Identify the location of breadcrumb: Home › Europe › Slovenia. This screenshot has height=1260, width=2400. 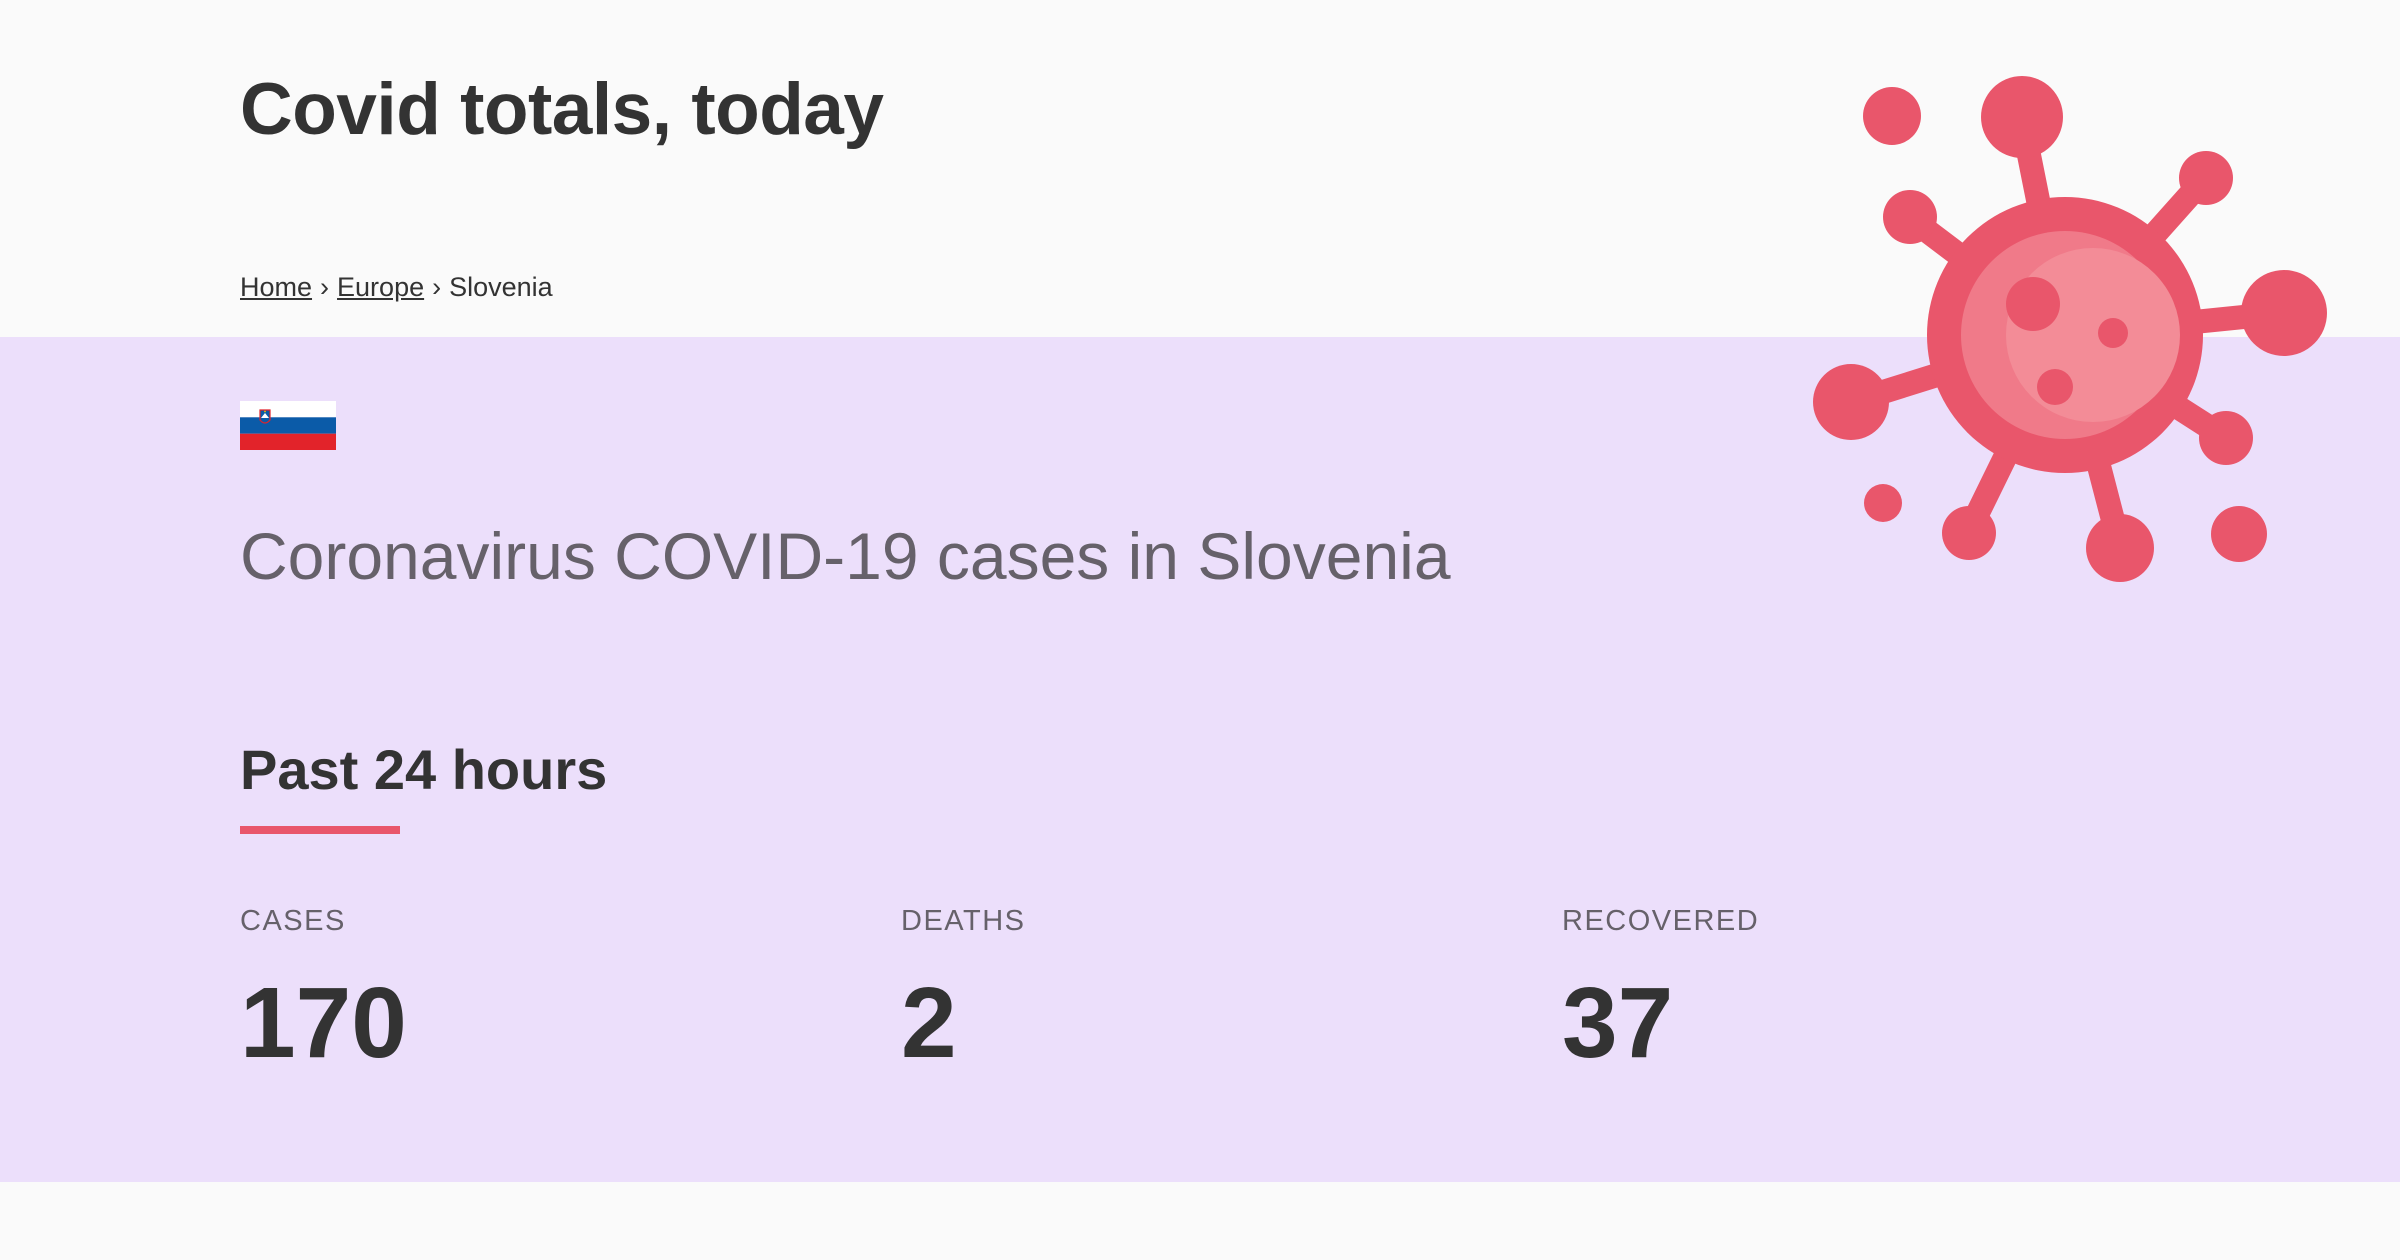
(396, 287).